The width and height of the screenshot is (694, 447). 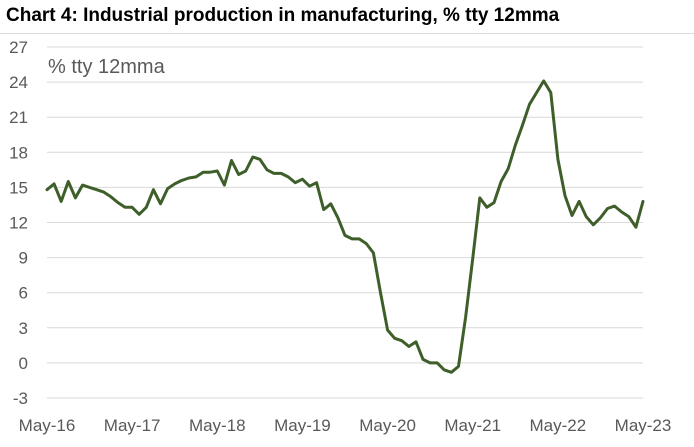 What do you see at coordinates (20, 398) in the screenshot?
I see `y-tick-label: -3` at bounding box center [20, 398].